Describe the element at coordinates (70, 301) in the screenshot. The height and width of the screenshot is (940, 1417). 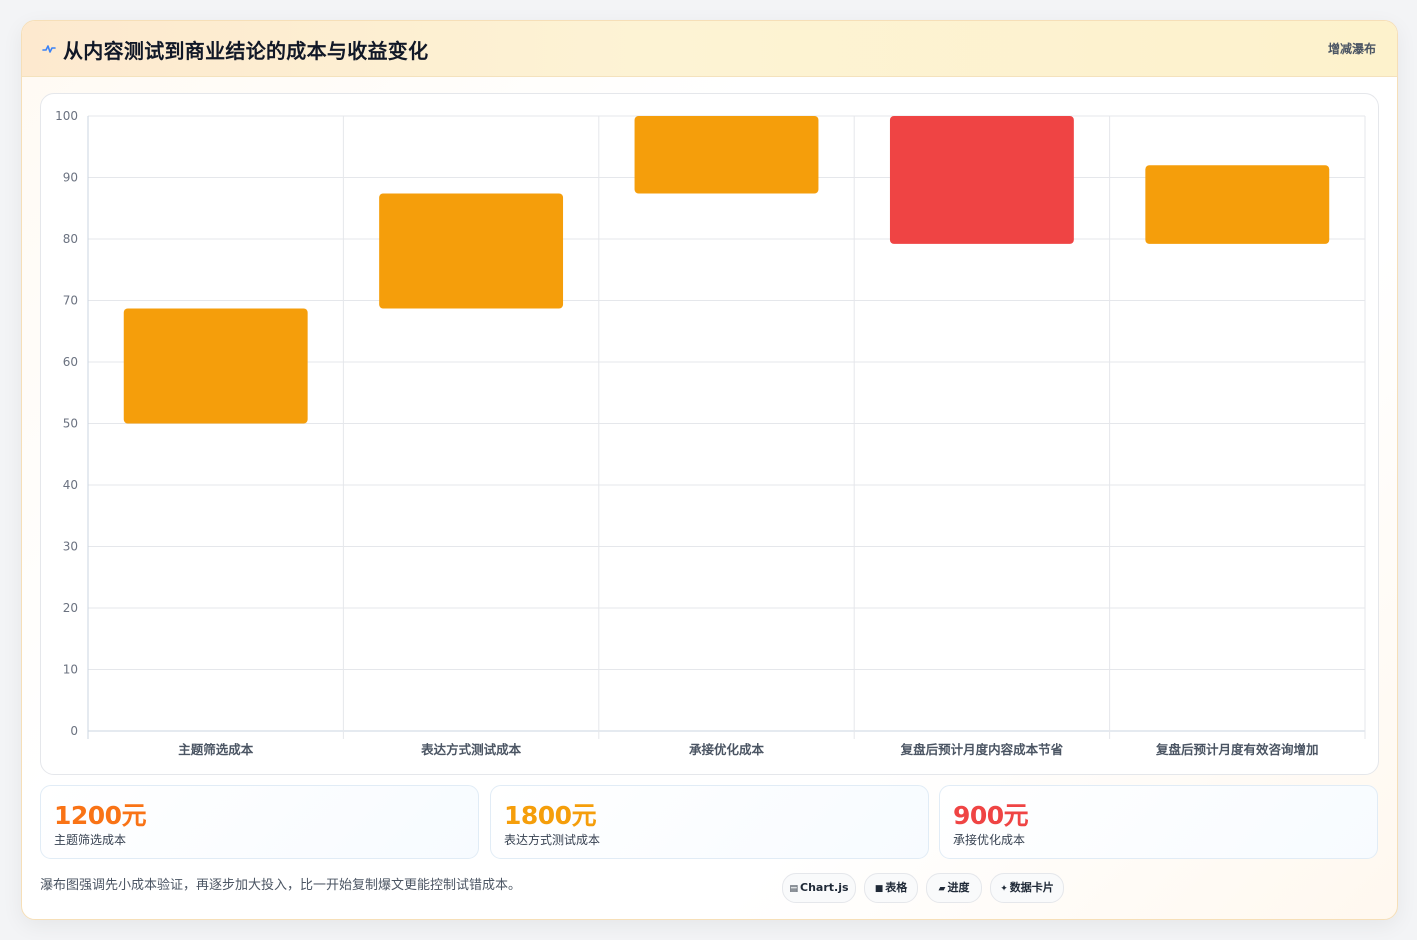
I see `y-tick-label: 70` at that location.